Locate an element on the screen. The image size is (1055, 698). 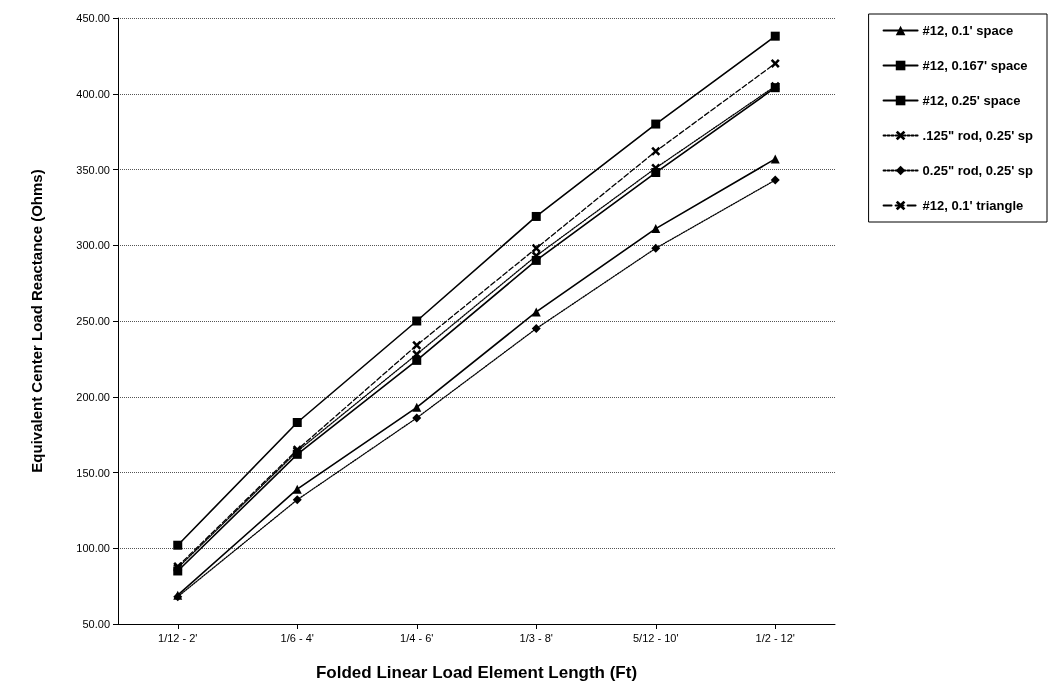
x-tick-label: 1/6 - 4' is located at coordinates (297, 637).